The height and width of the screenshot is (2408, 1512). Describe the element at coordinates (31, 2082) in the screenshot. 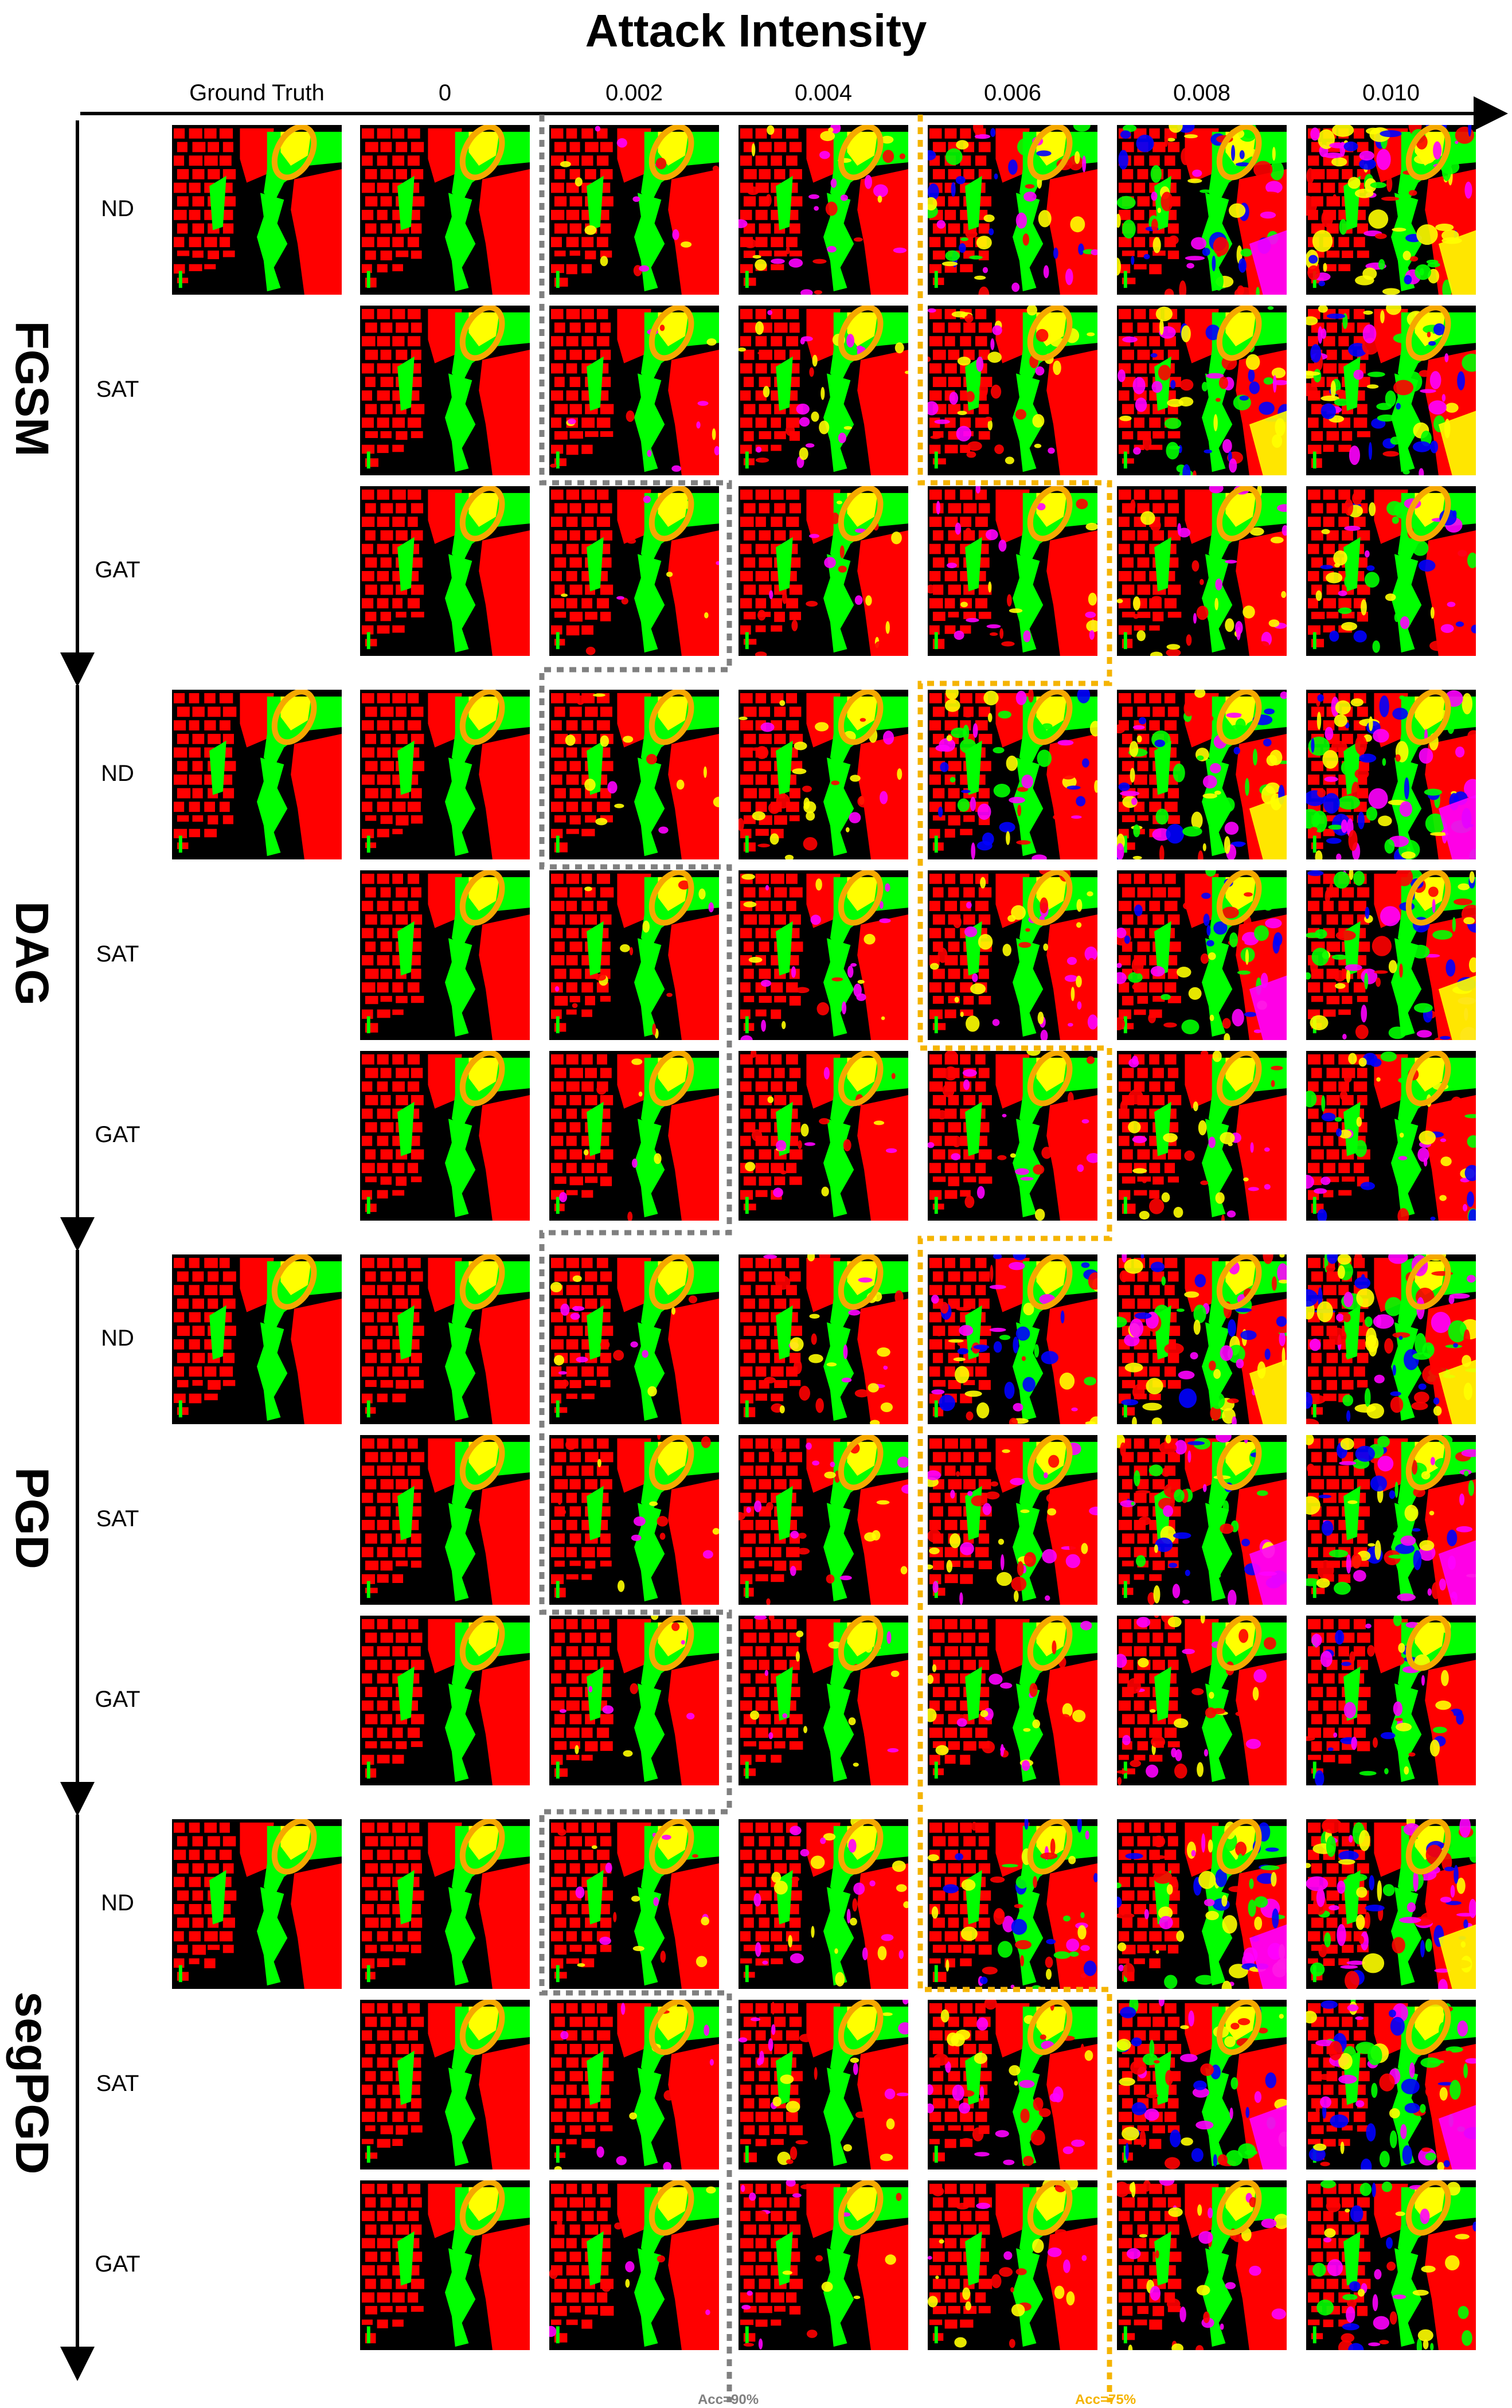

I see `attack-label: segPGD` at that location.